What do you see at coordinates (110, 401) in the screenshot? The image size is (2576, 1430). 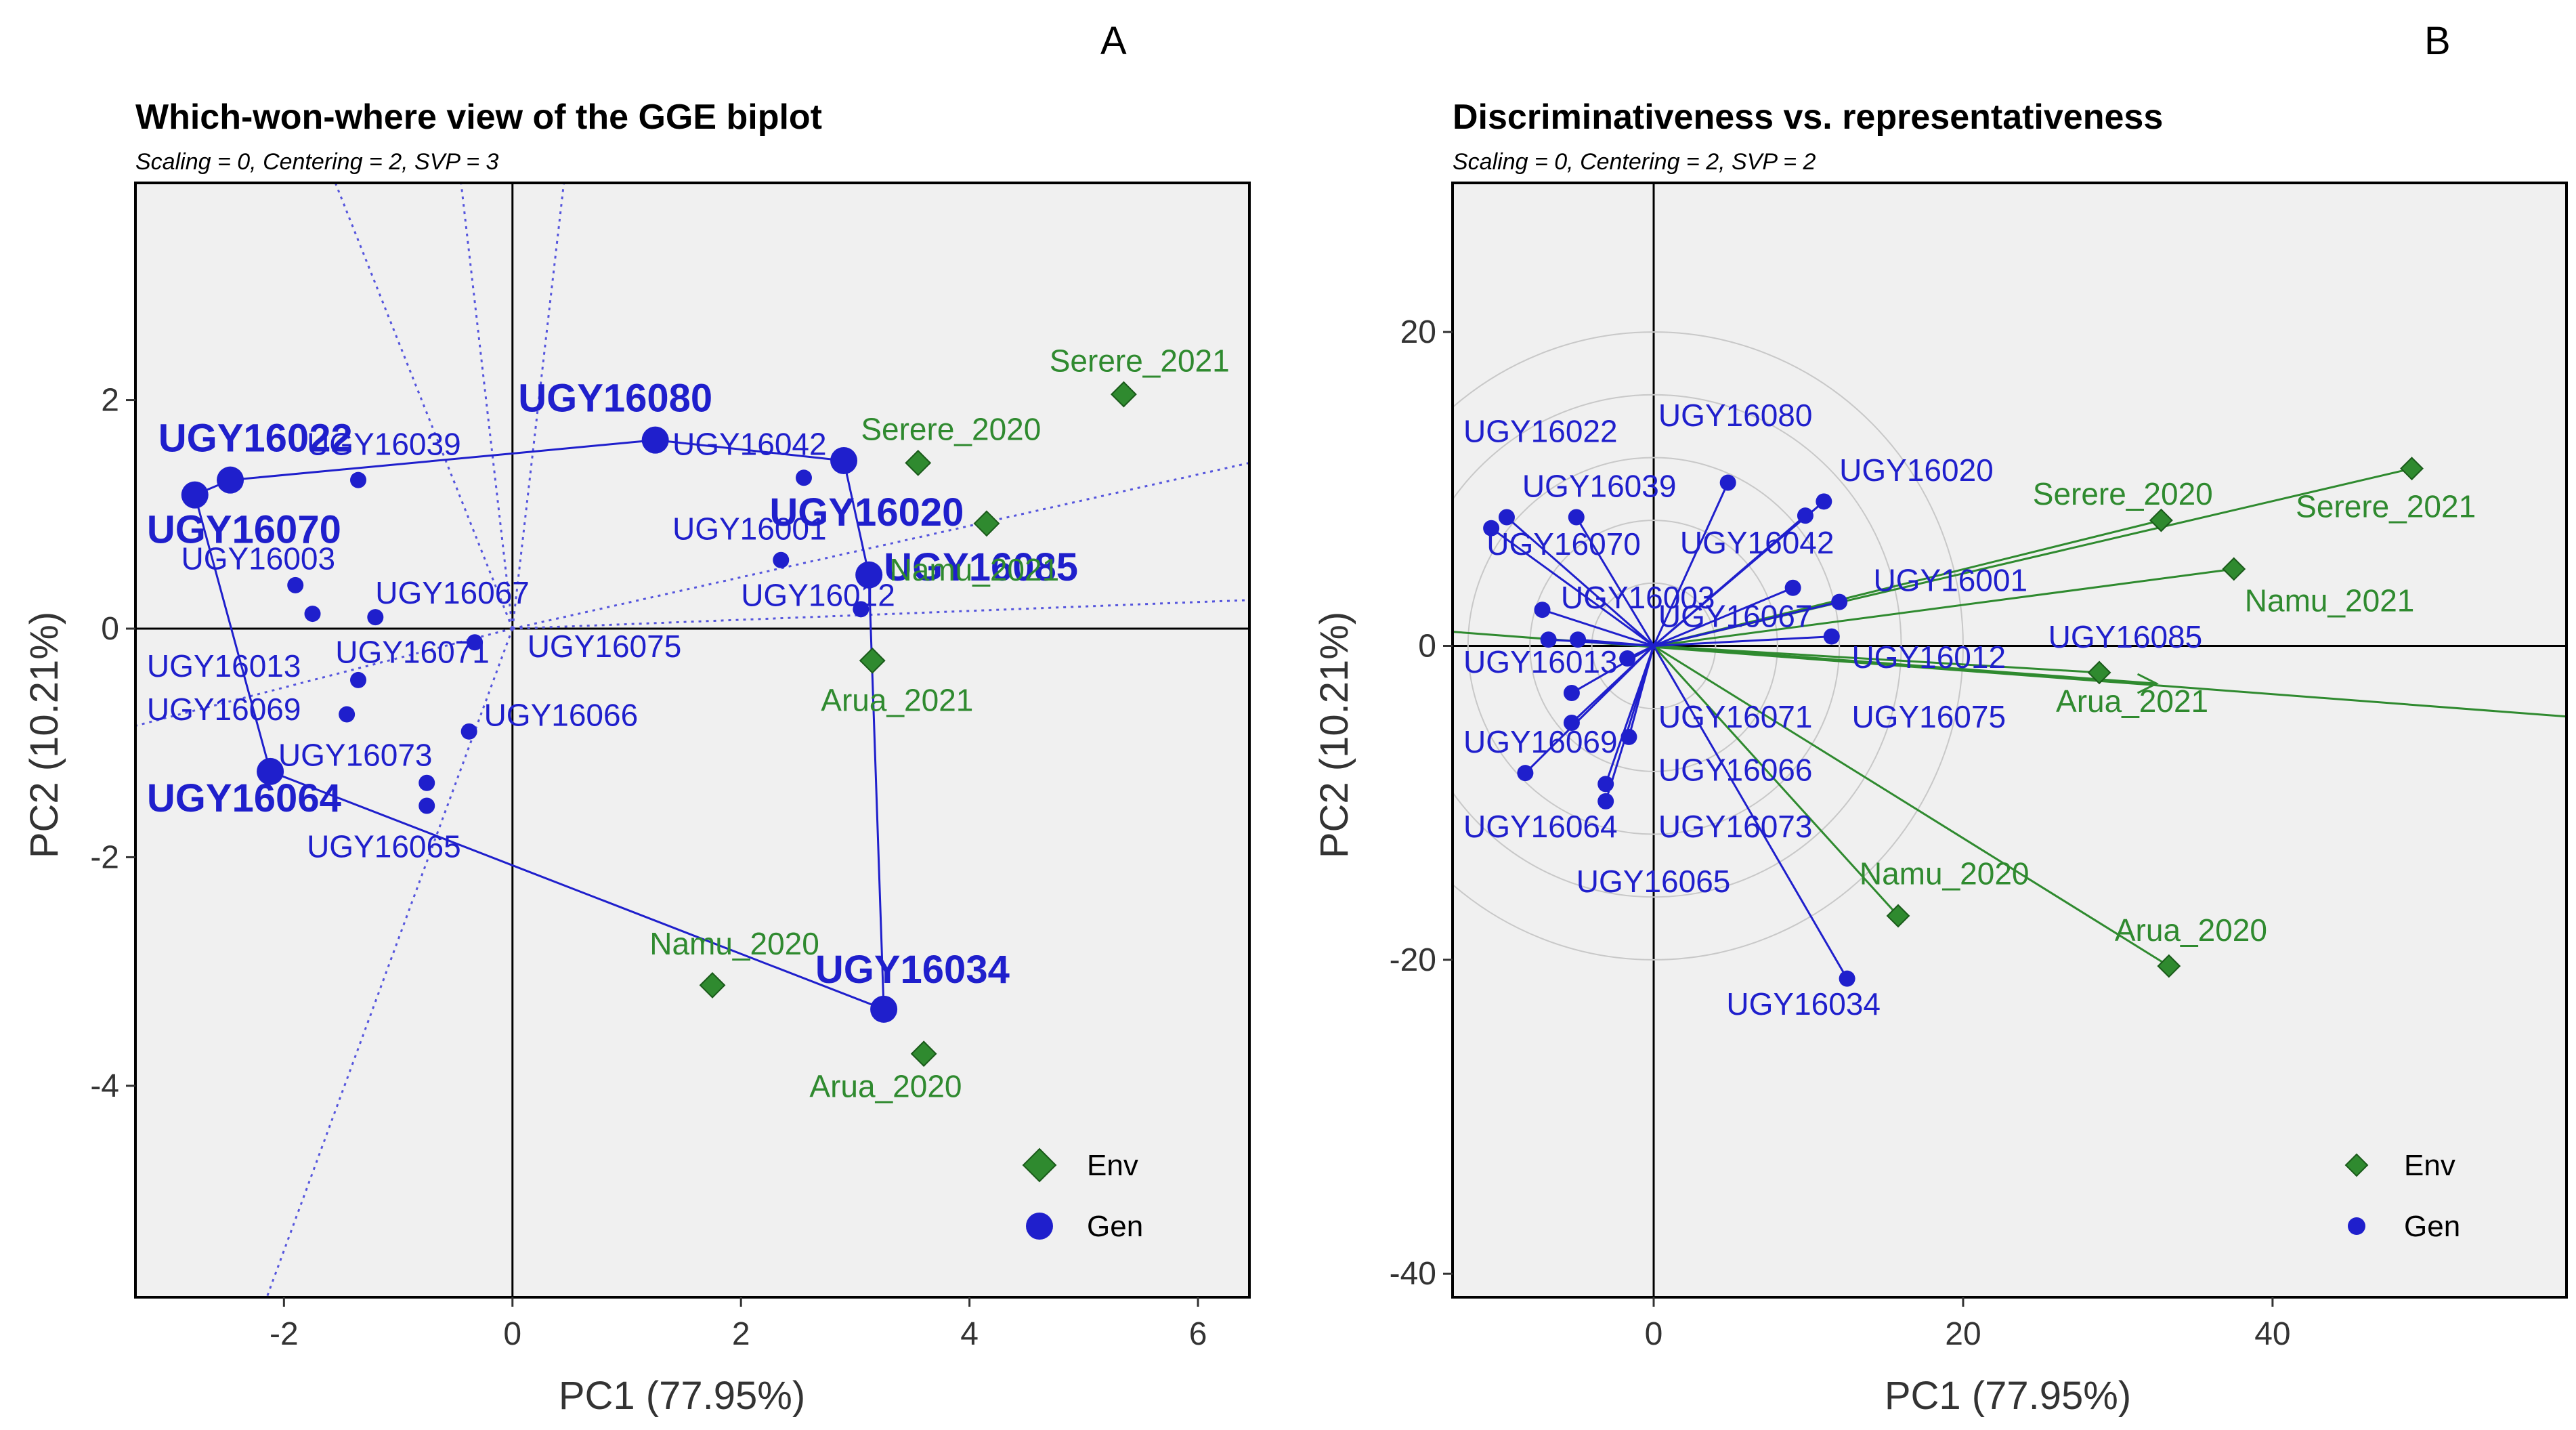 I see `y-tick-label: 2` at bounding box center [110, 401].